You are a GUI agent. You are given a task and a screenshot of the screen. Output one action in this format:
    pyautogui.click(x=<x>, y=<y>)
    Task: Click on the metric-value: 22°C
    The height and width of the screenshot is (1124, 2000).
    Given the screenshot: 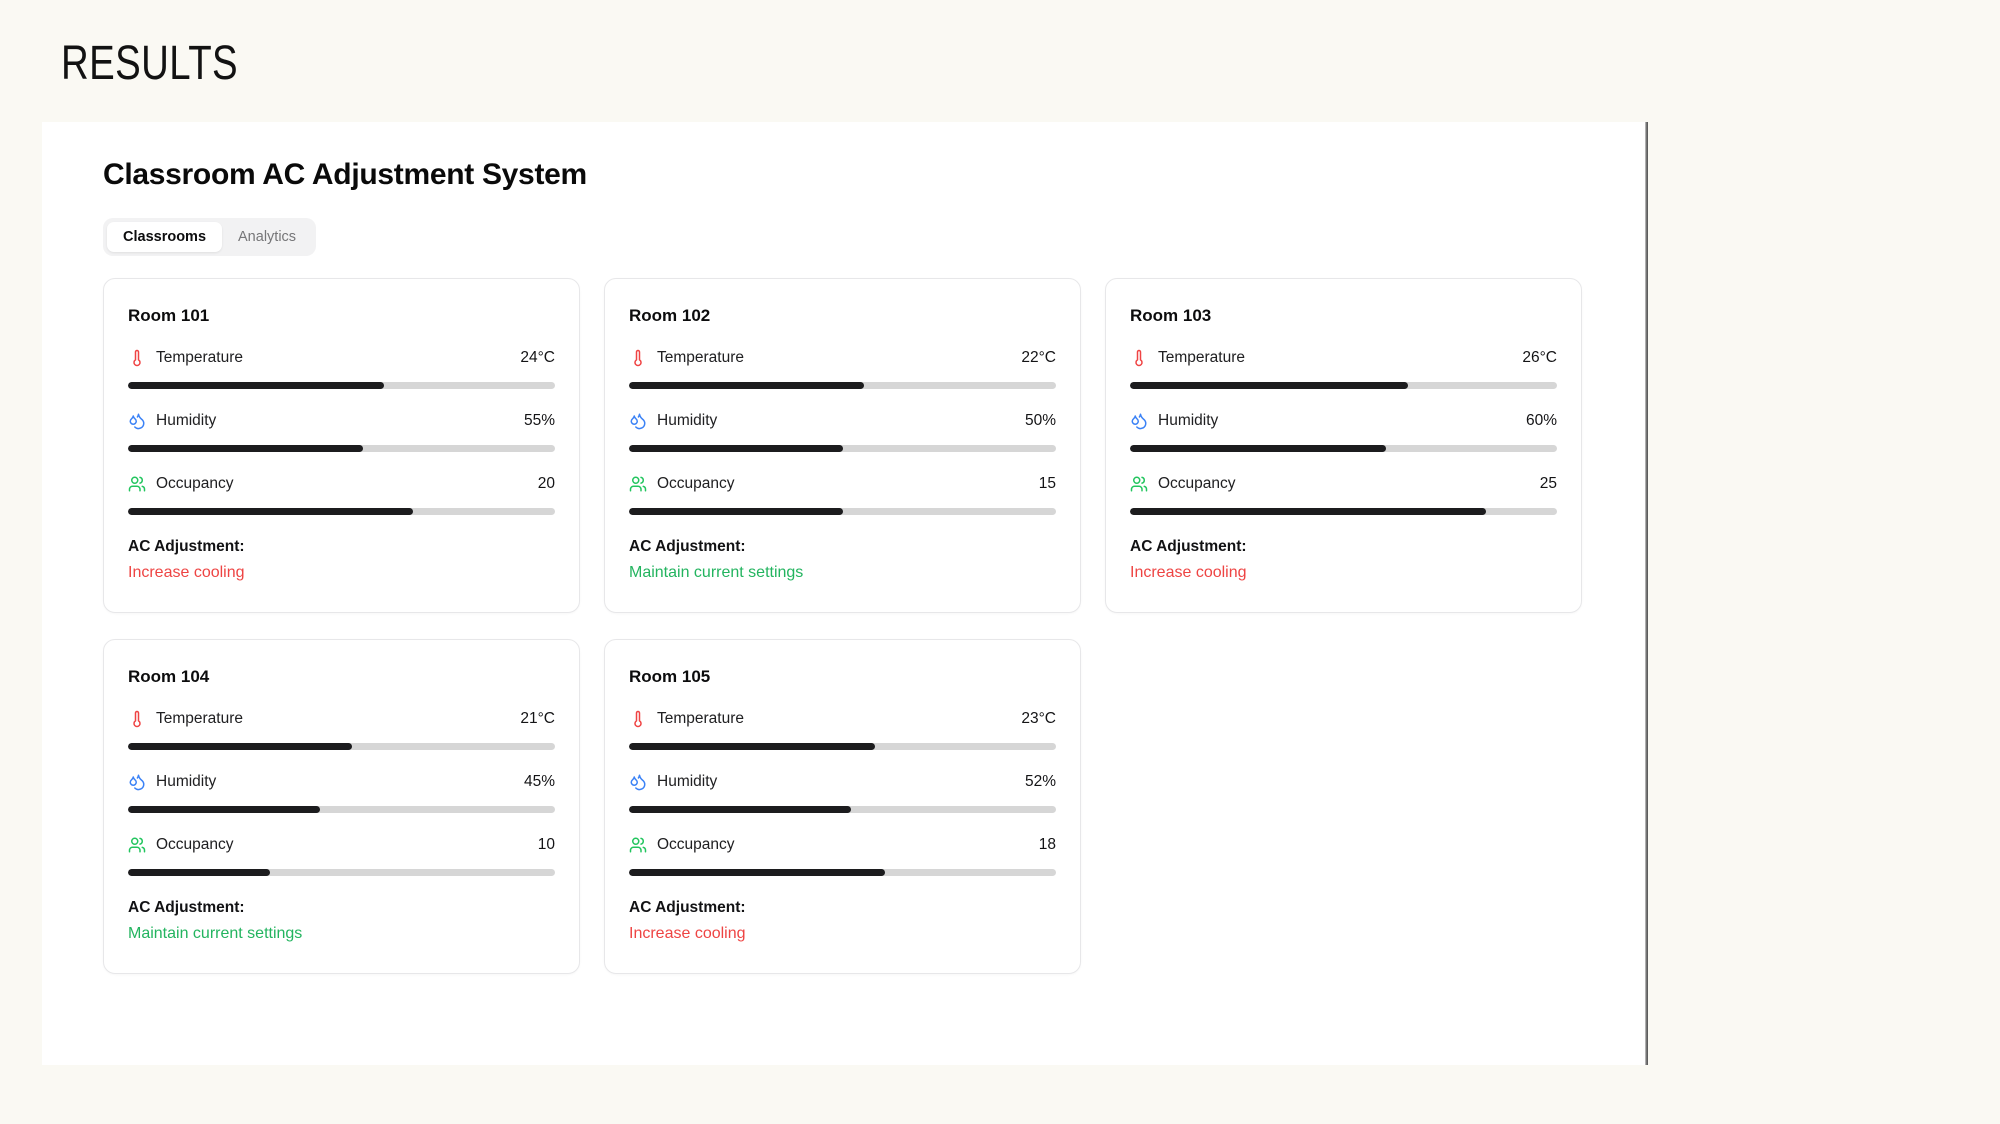 What is the action you would take?
    pyautogui.click(x=1038, y=357)
    